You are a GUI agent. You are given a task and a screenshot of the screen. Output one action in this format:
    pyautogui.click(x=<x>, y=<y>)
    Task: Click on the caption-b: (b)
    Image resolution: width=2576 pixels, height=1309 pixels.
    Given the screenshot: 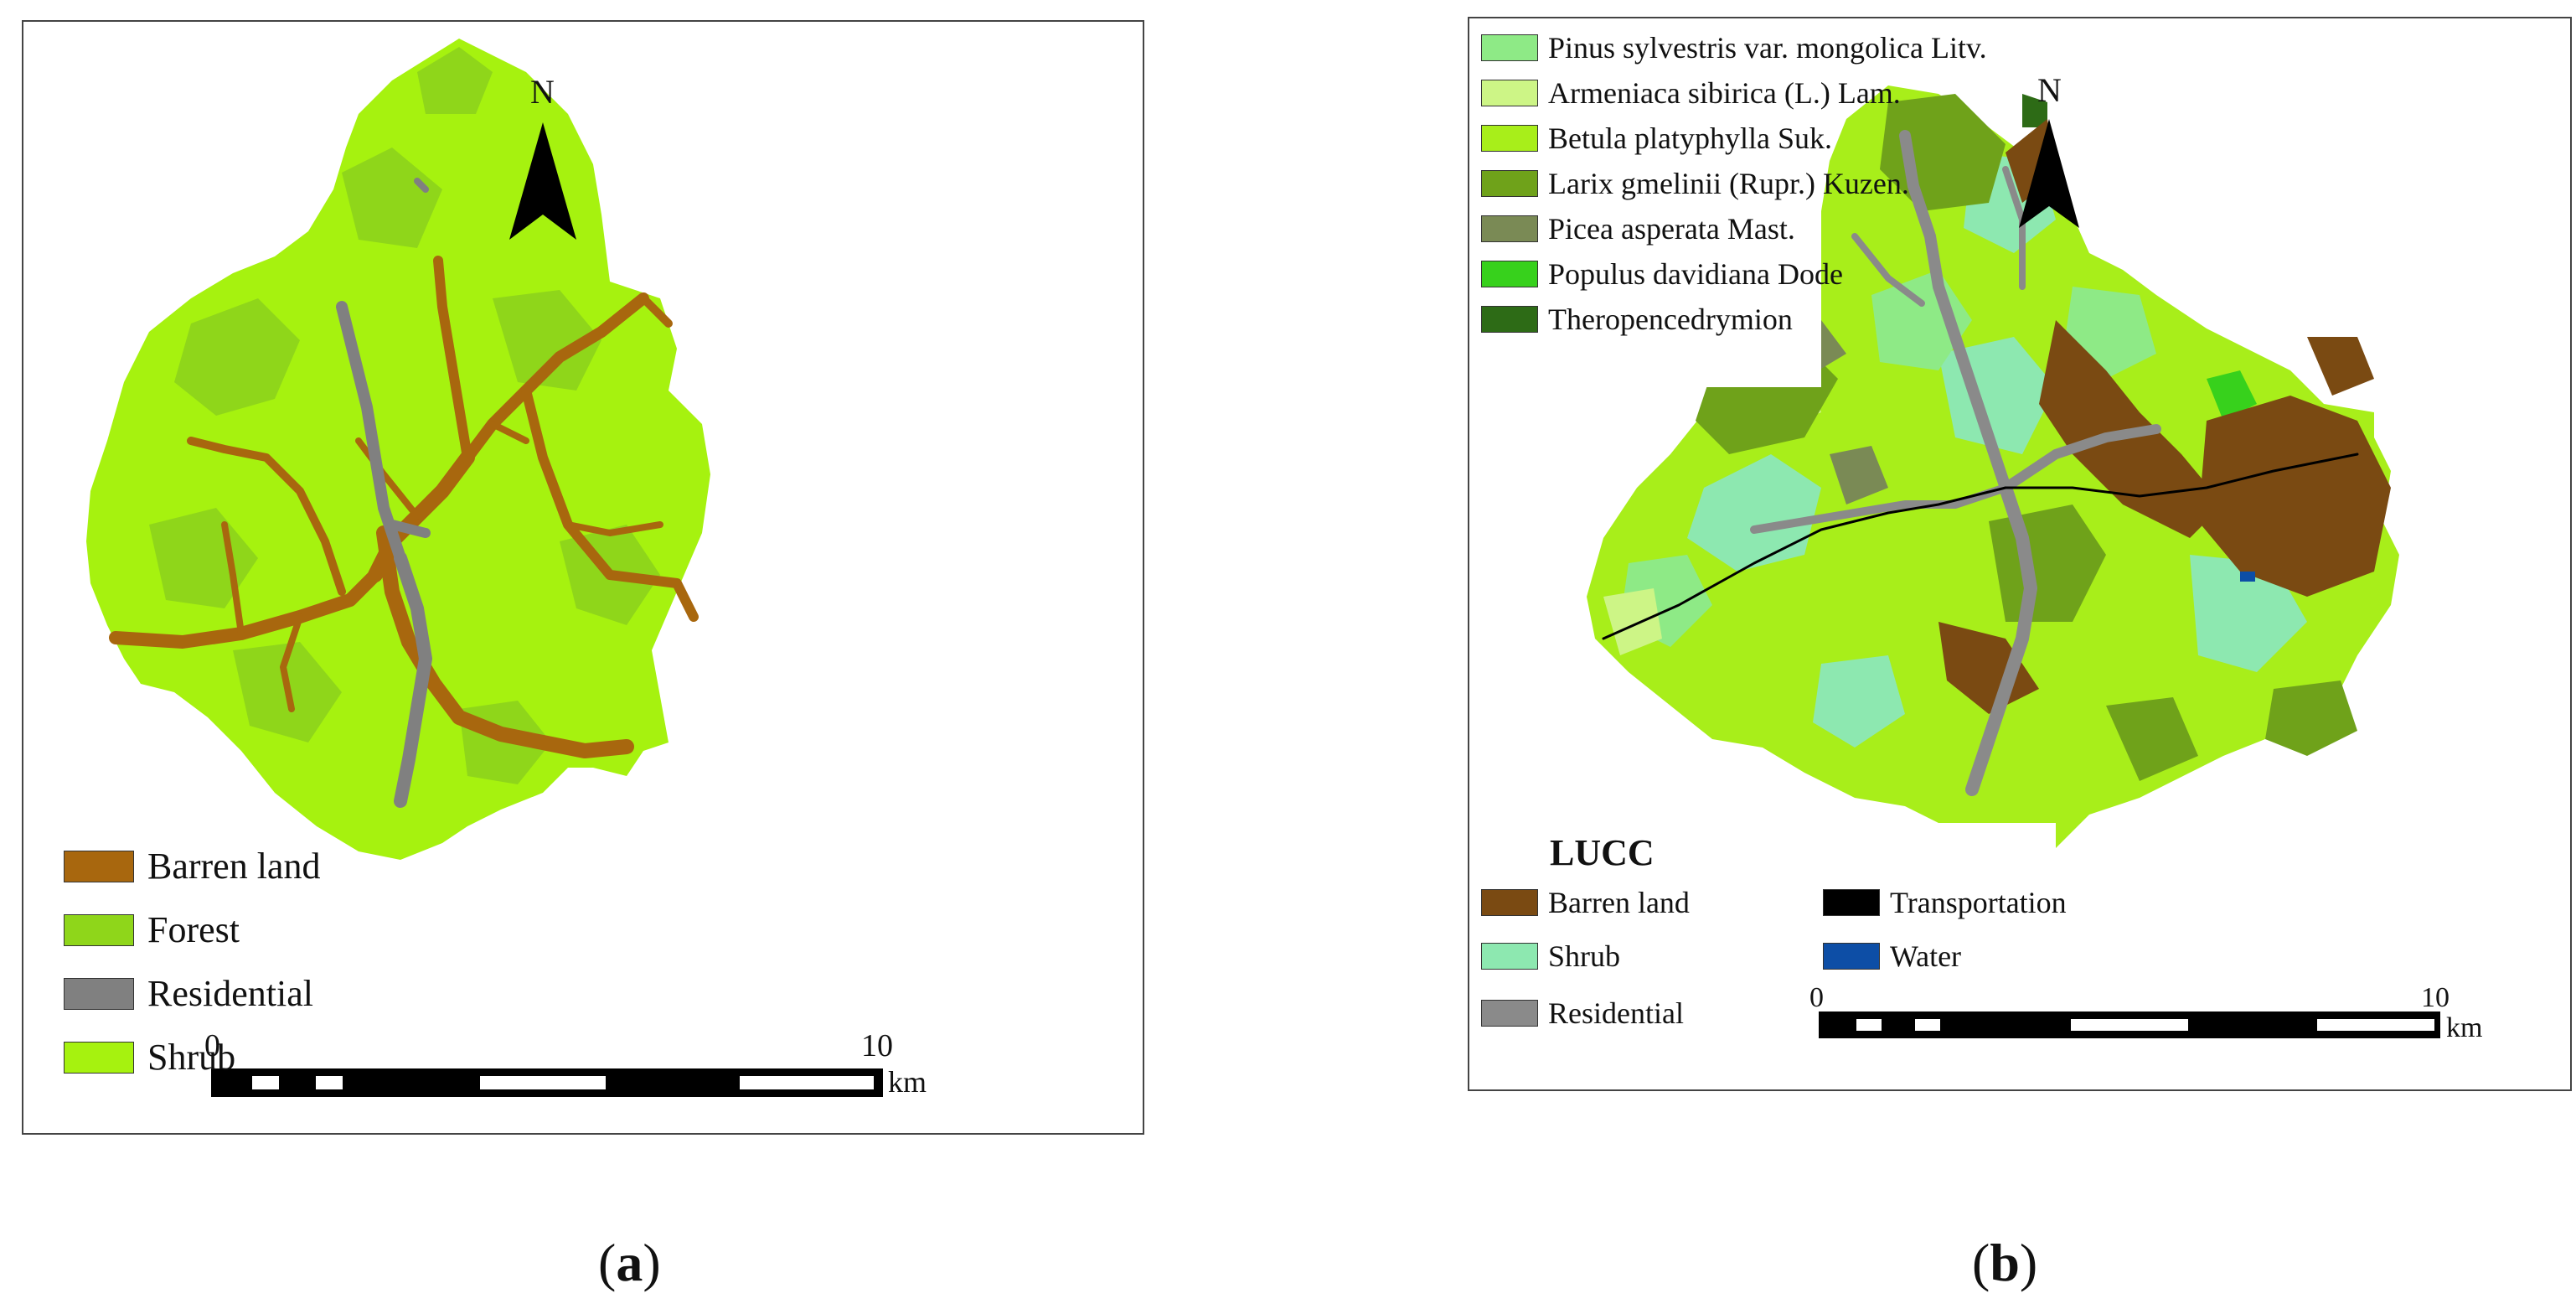 What is the action you would take?
    pyautogui.click(x=2004, y=1263)
    